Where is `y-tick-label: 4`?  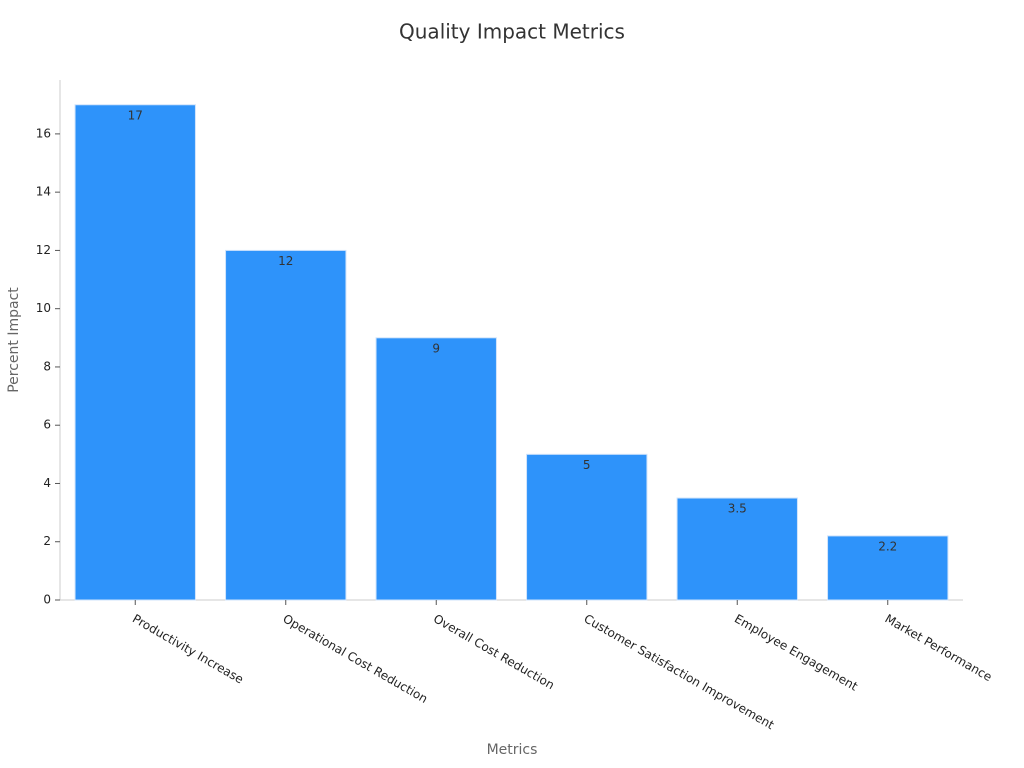
y-tick-label: 4 is located at coordinates (47, 483).